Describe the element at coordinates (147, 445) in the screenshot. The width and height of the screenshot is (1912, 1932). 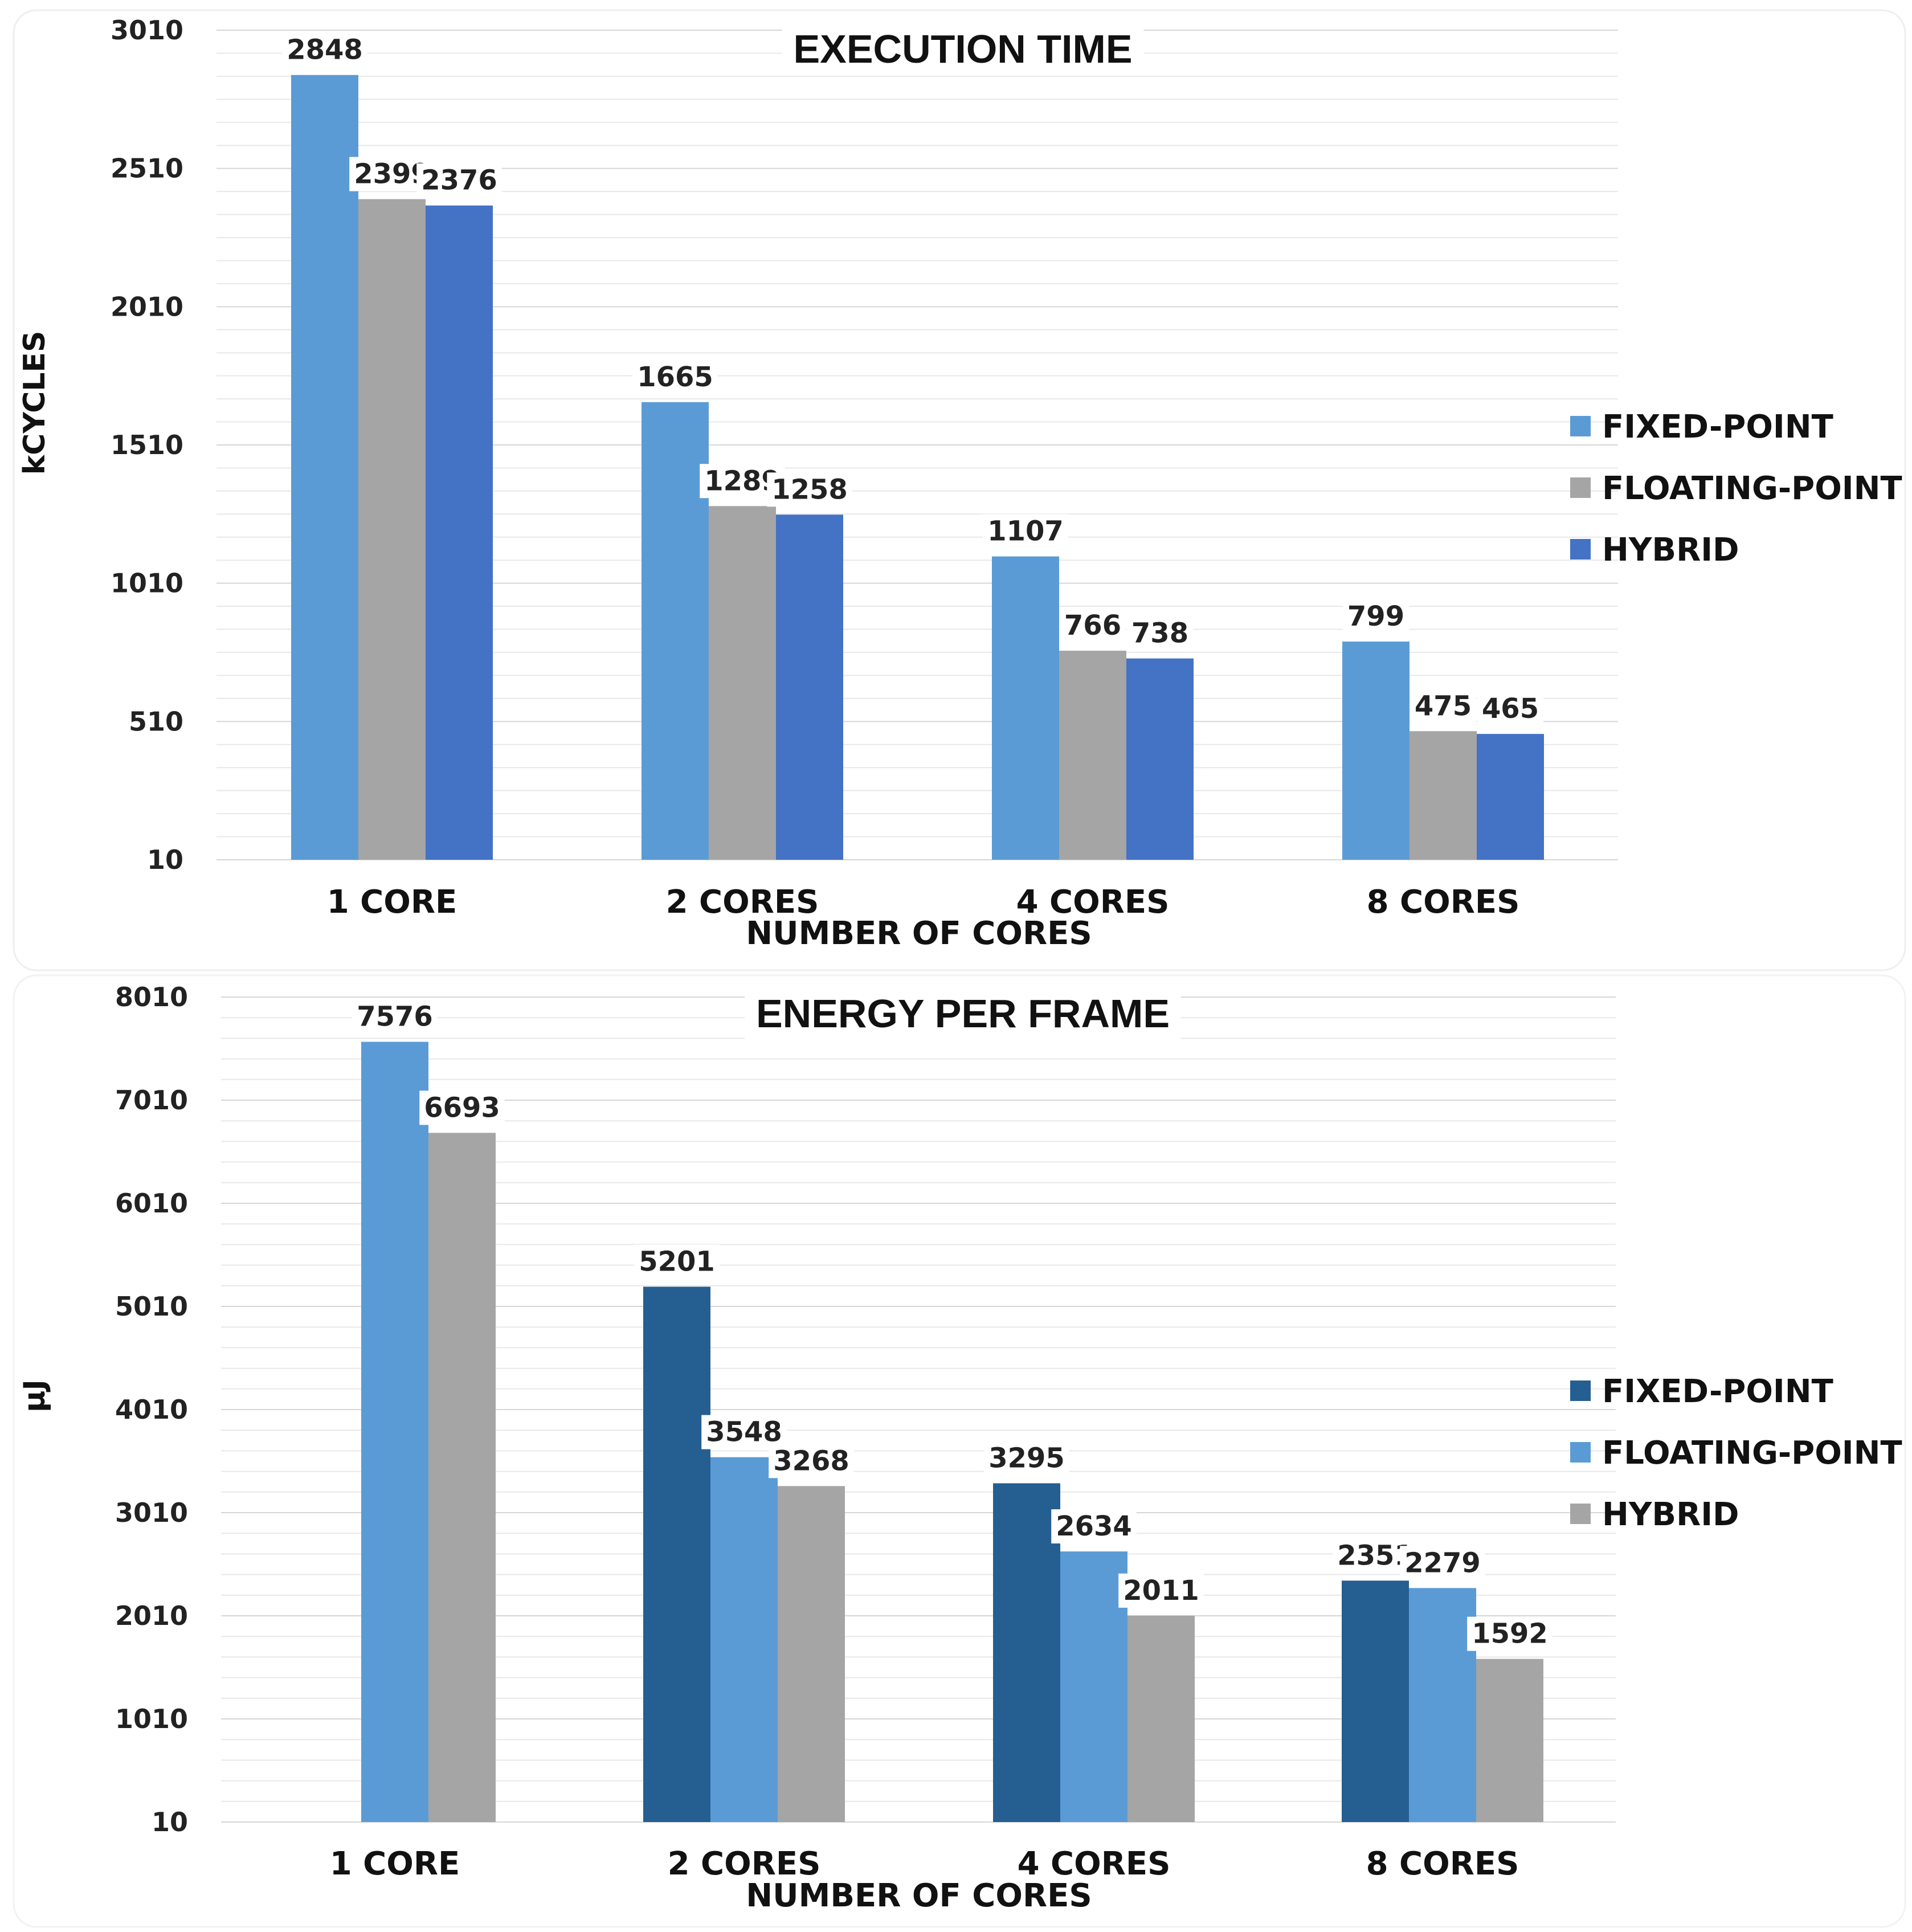
I see `y-tick-label: 1510` at that location.